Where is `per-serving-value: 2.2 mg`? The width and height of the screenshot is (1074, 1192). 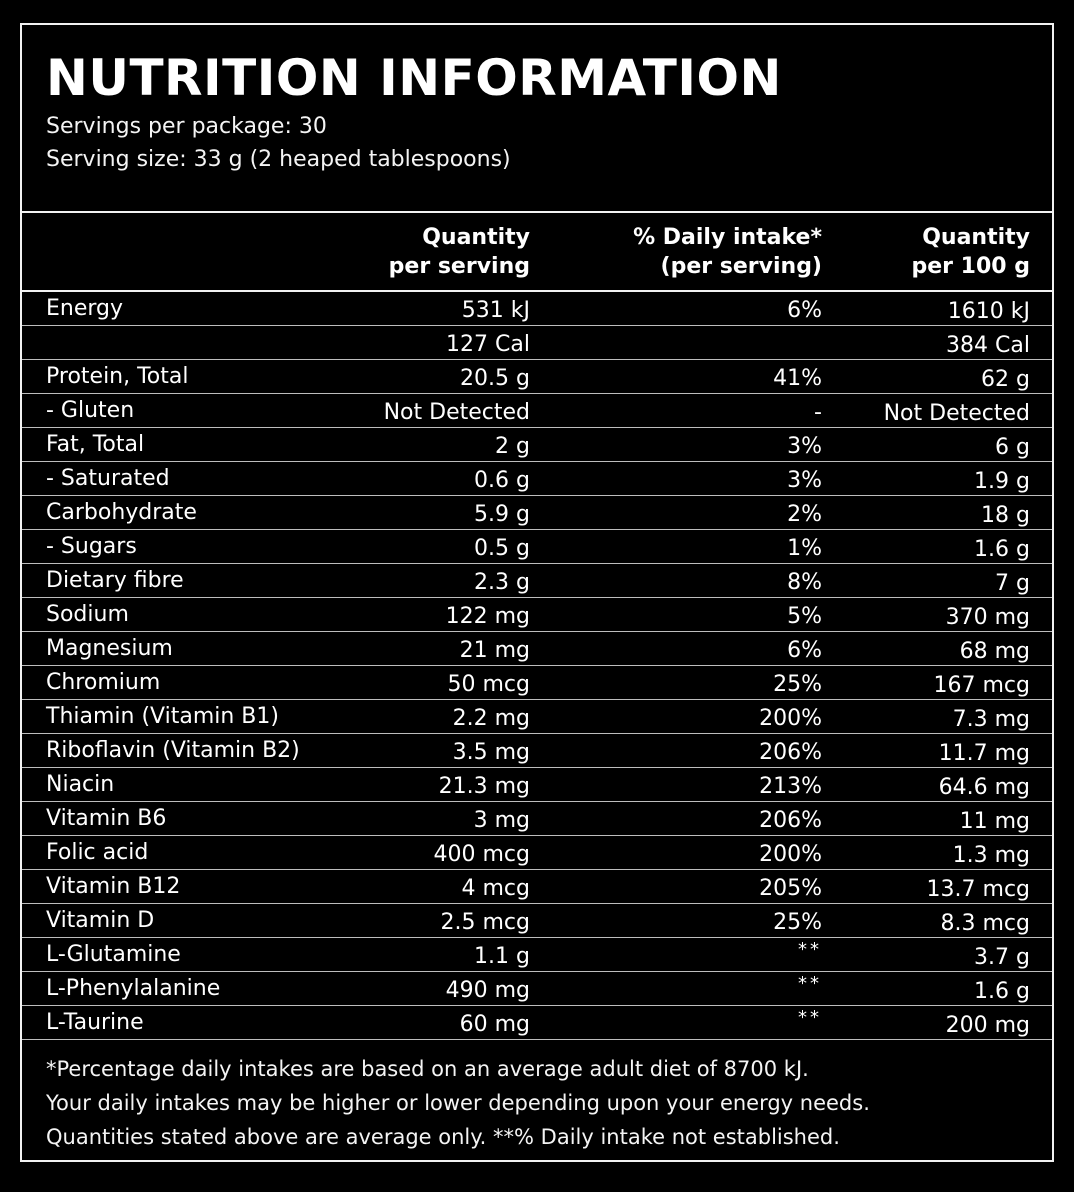
per-serving-value: 2.2 mg is located at coordinates (491, 718).